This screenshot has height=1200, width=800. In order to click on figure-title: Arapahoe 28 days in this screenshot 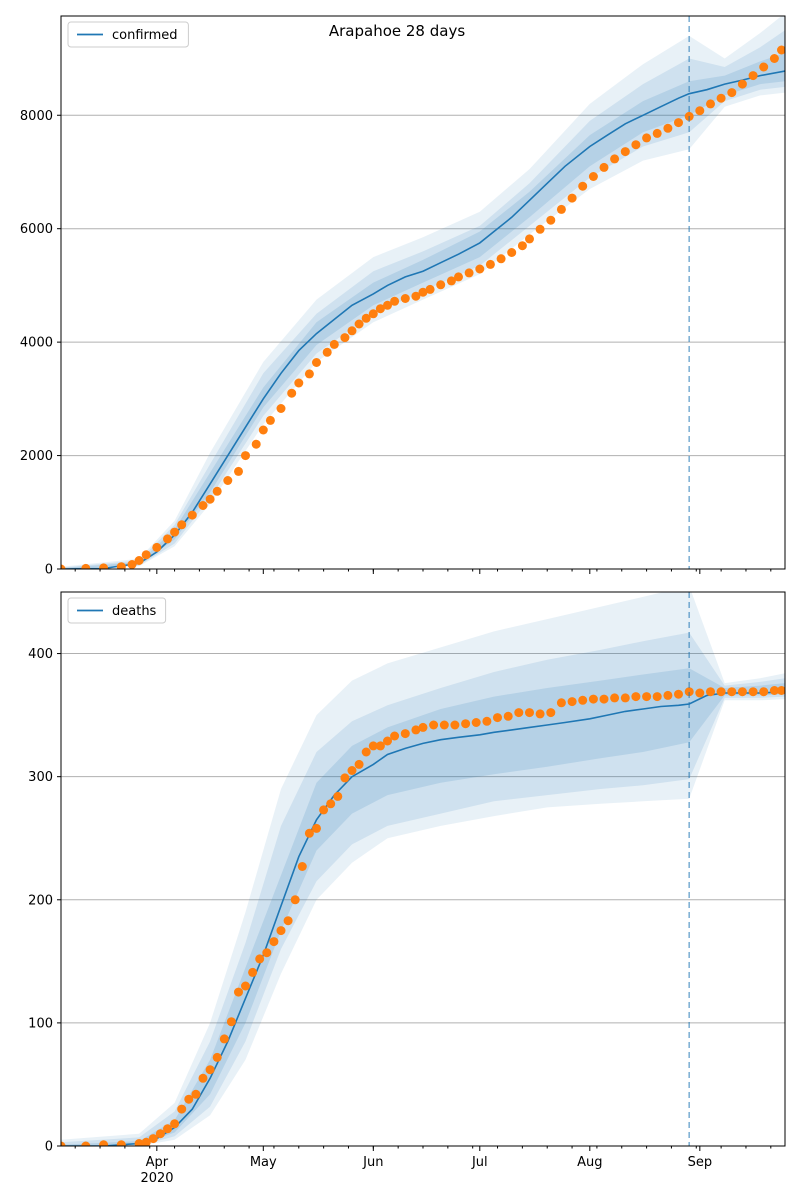, I will do `click(397, 31)`.